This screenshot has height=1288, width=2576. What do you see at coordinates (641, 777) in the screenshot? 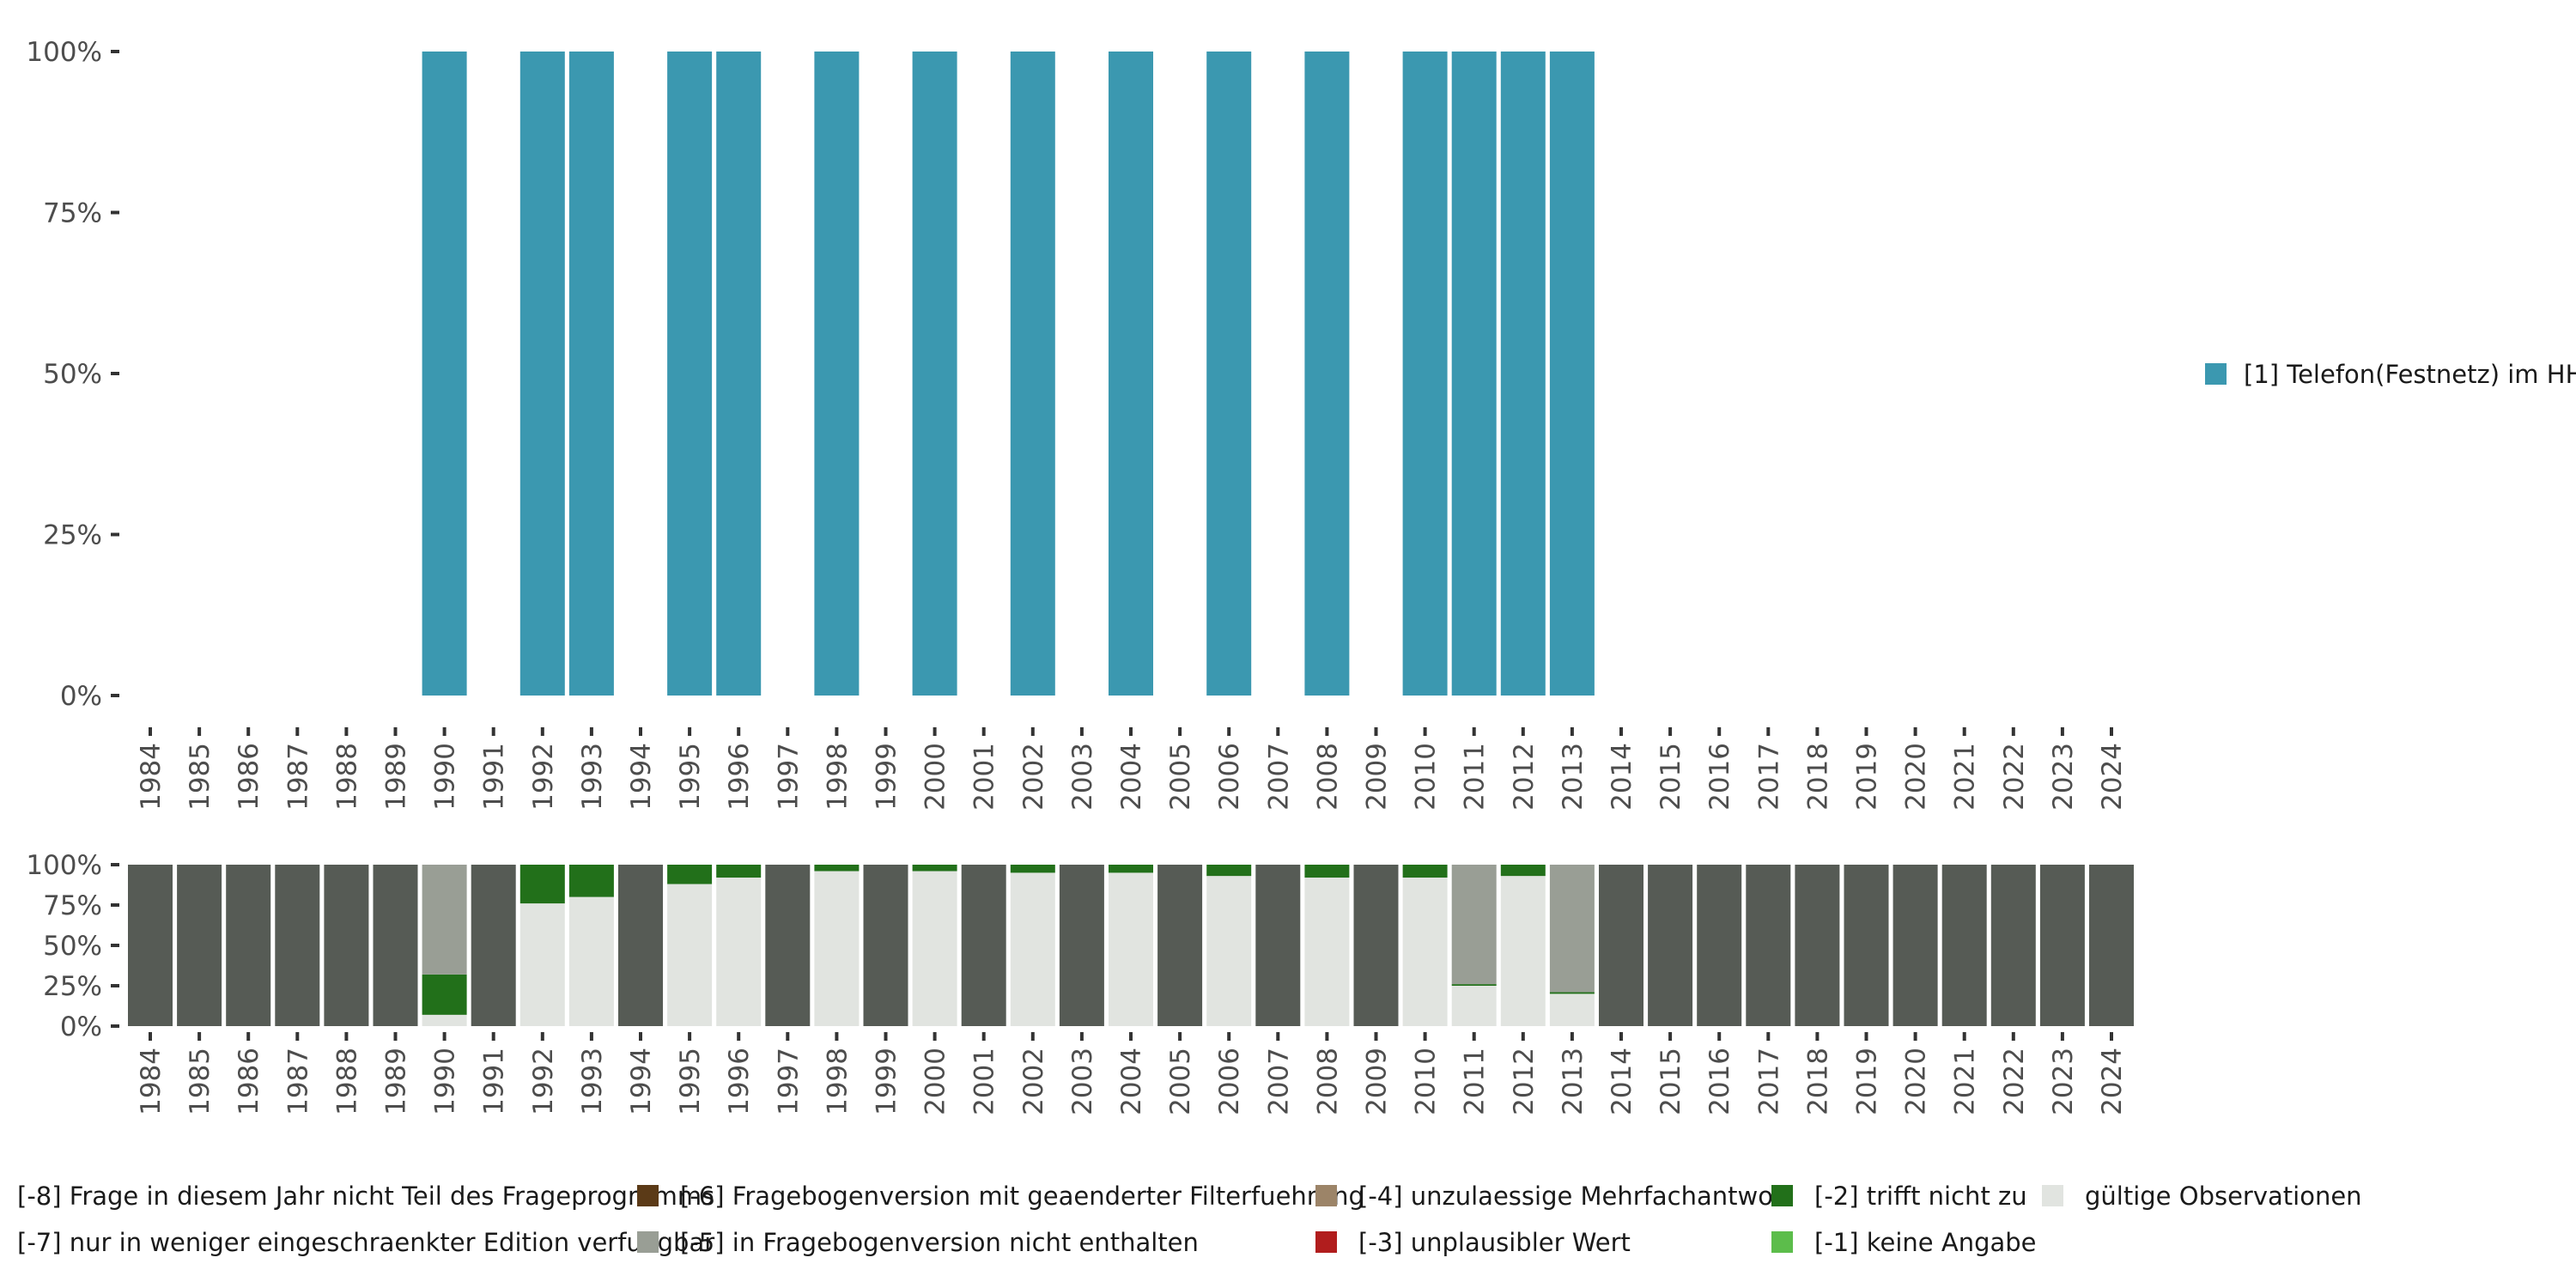
I see `x-tick-label: 1994` at bounding box center [641, 777].